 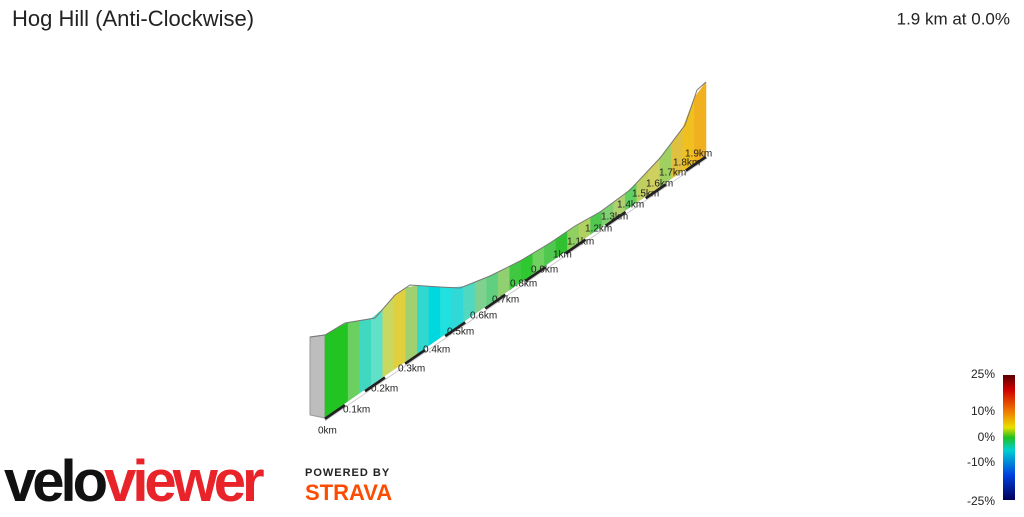 I want to click on scale-label: -25%, so click(x=981, y=501).